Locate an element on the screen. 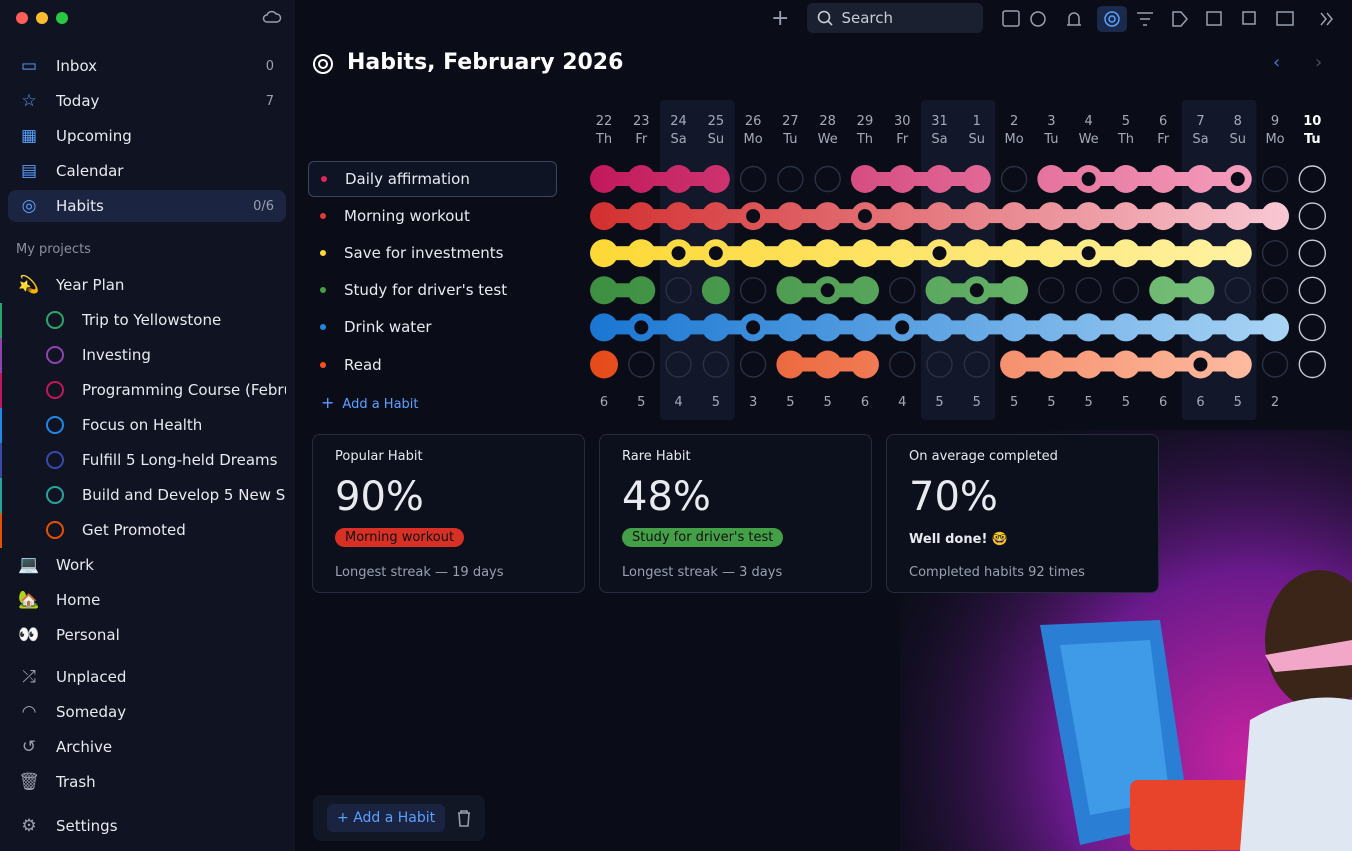 The height and width of the screenshot is (851, 1352). day-date: 1 is located at coordinates (977, 121).